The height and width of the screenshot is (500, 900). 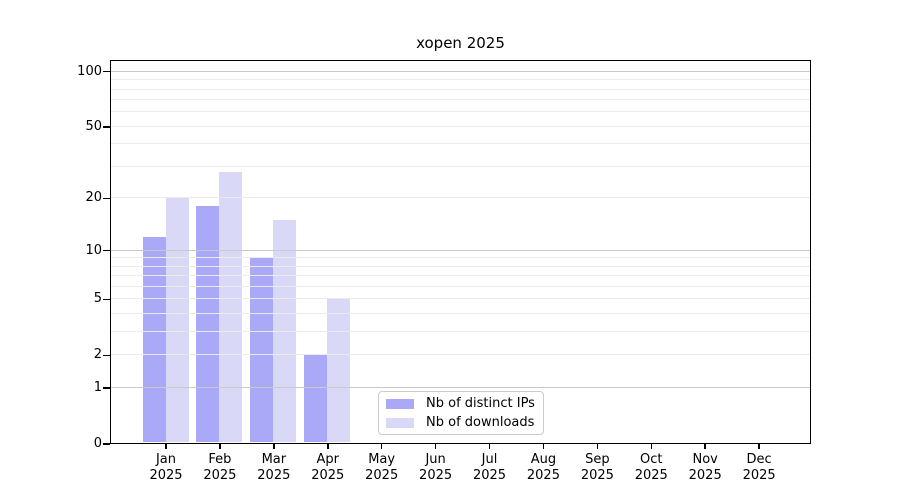 What do you see at coordinates (93, 198) in the screenshot?
I see `y-tick-label-20: 20` at bounding box center [93, 198].